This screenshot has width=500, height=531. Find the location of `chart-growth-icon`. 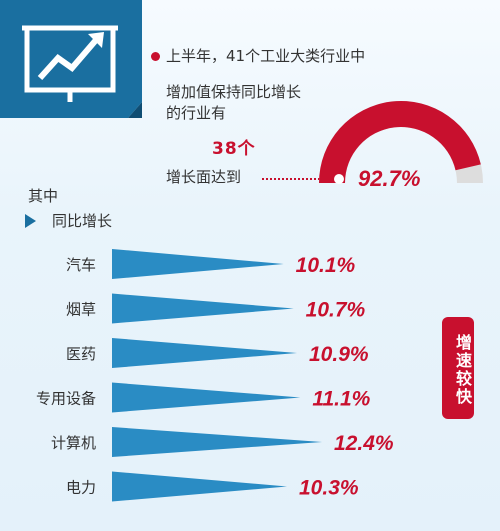

chart-growth-icon is located at coordinates (71, 59).